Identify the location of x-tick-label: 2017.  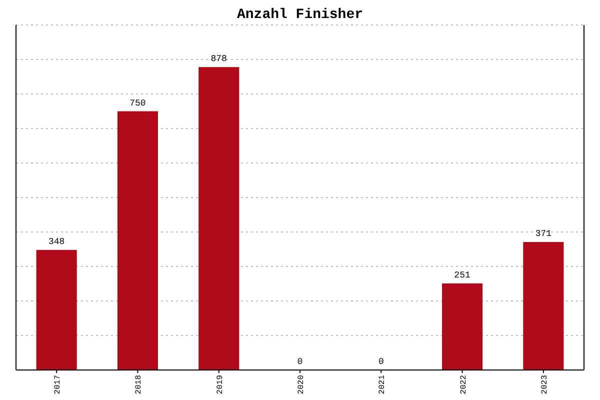
(58, 384).